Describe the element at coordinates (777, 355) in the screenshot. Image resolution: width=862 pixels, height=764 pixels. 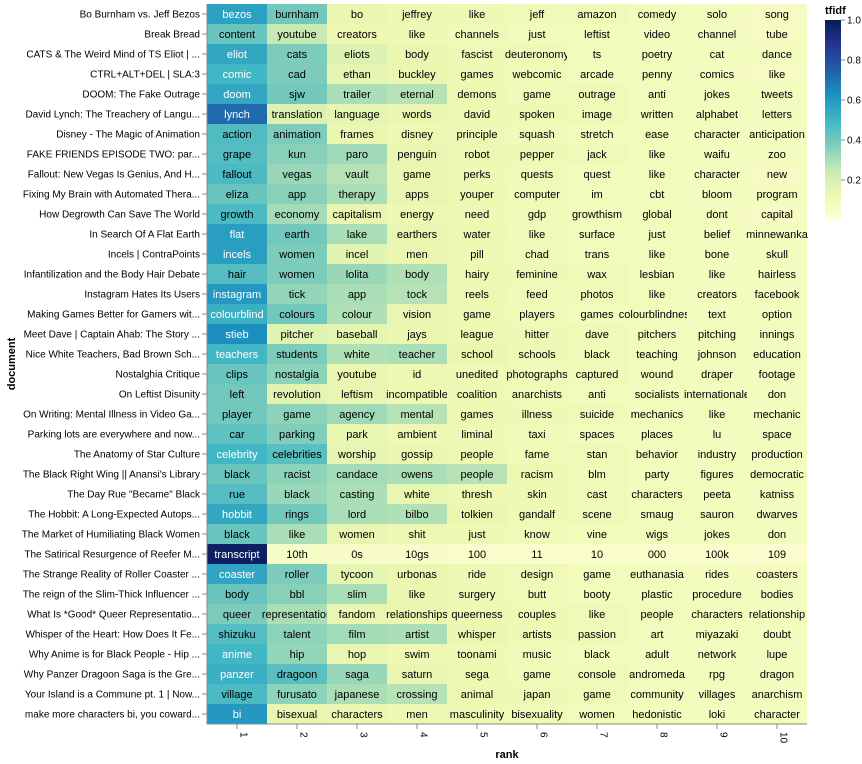
I see `cell-word-label: education` at that location.